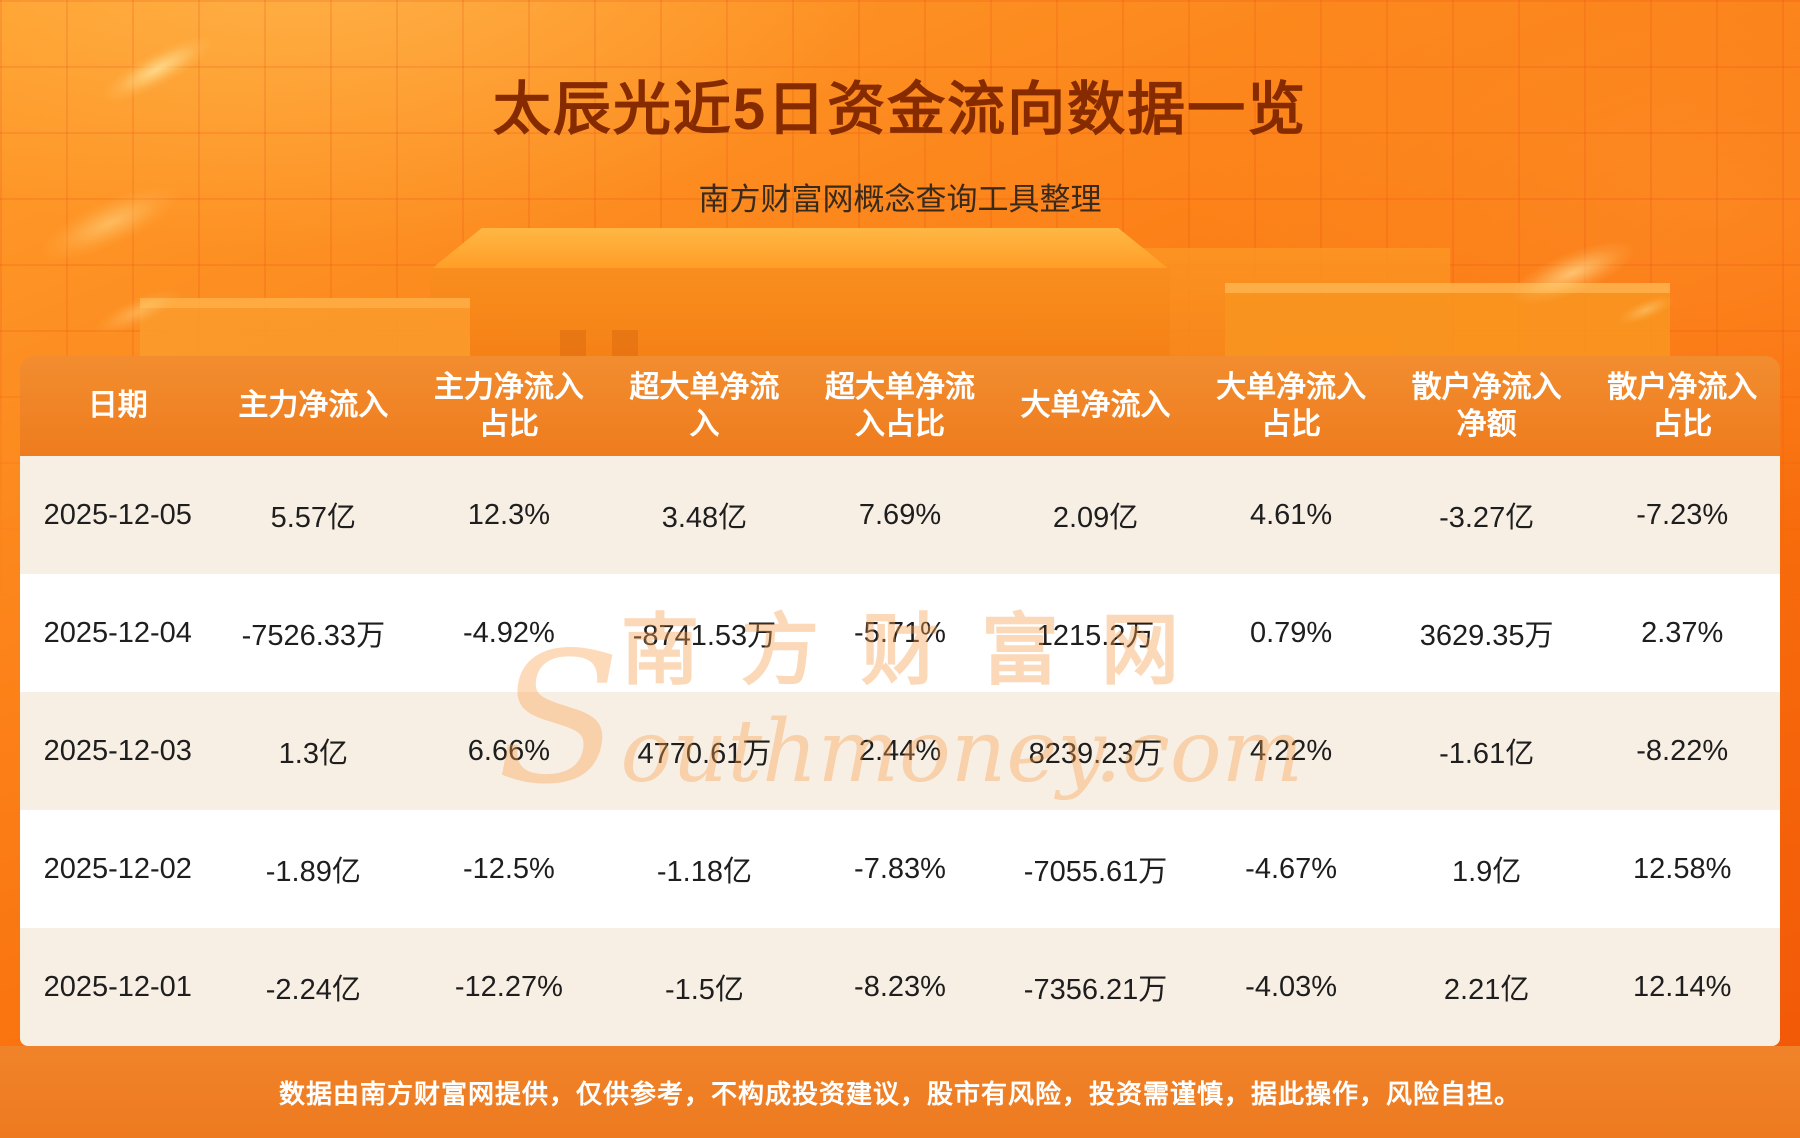  What do you see at coordinates (704, 990) in the screenshot?
I see `value-cell: -1.5亿` at bounding box center [704, 990].